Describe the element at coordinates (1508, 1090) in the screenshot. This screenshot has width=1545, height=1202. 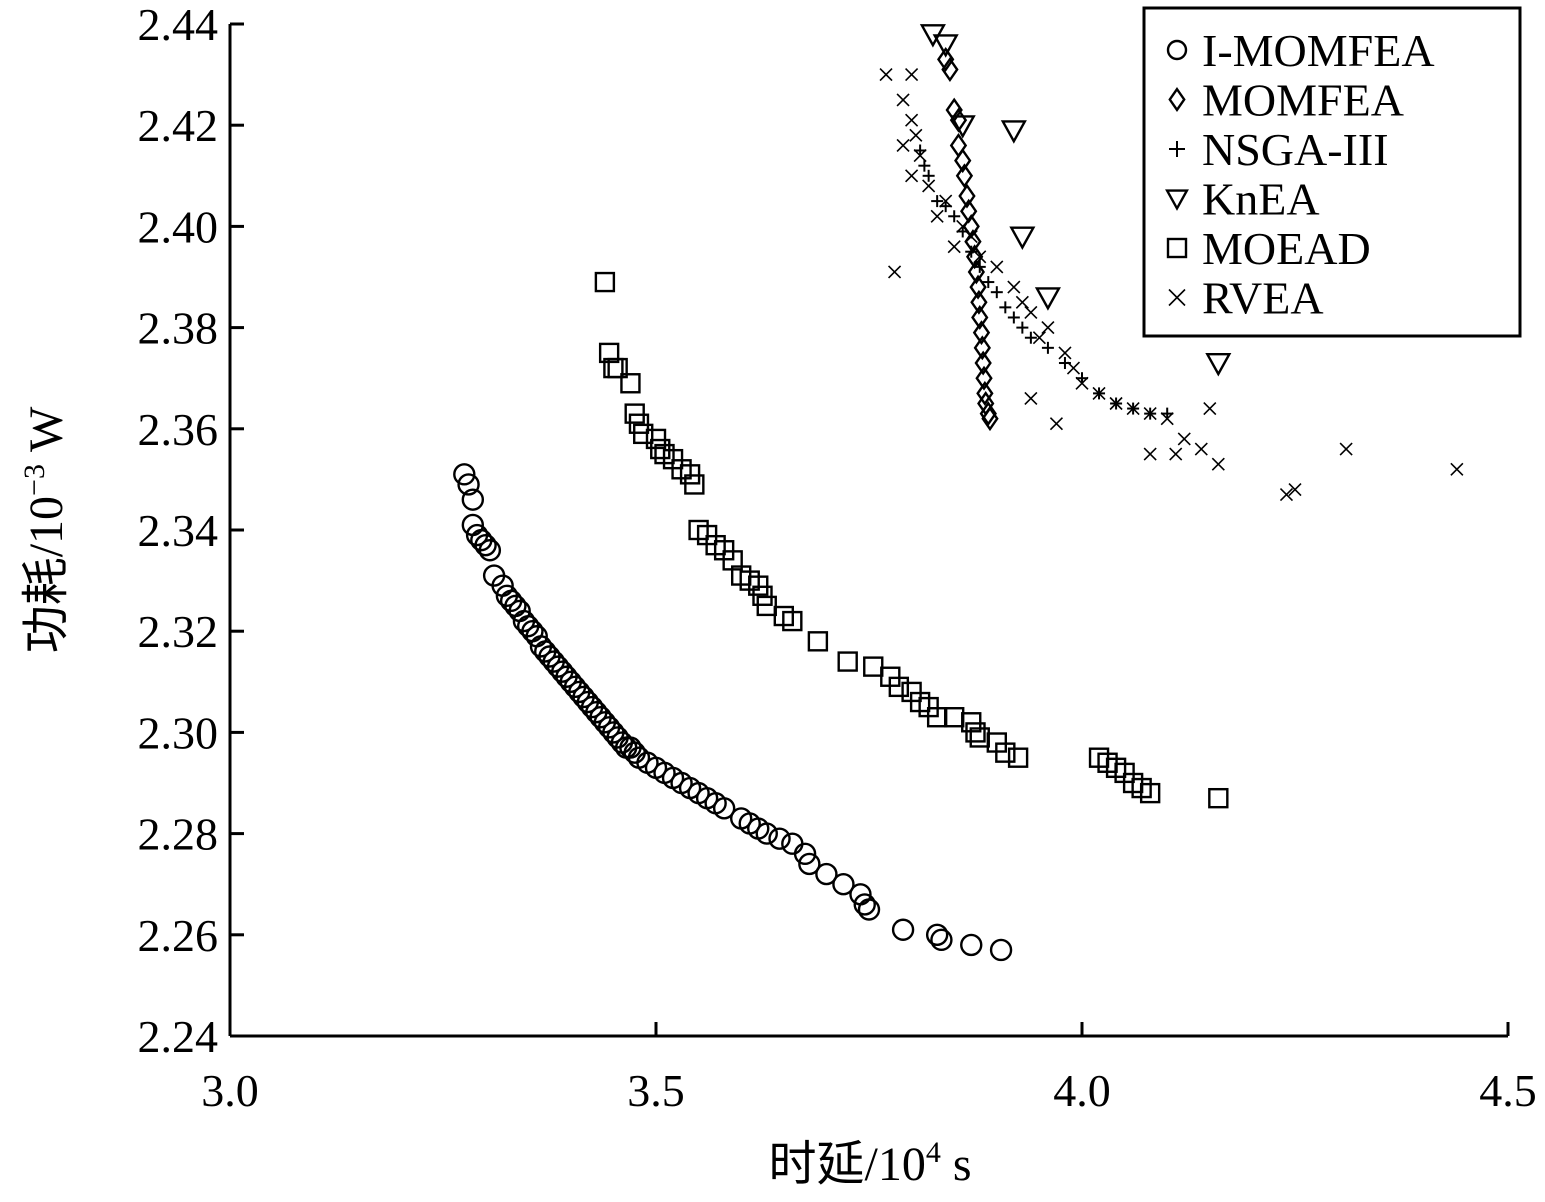
I see `x-tick-label: 4.5` at that location.